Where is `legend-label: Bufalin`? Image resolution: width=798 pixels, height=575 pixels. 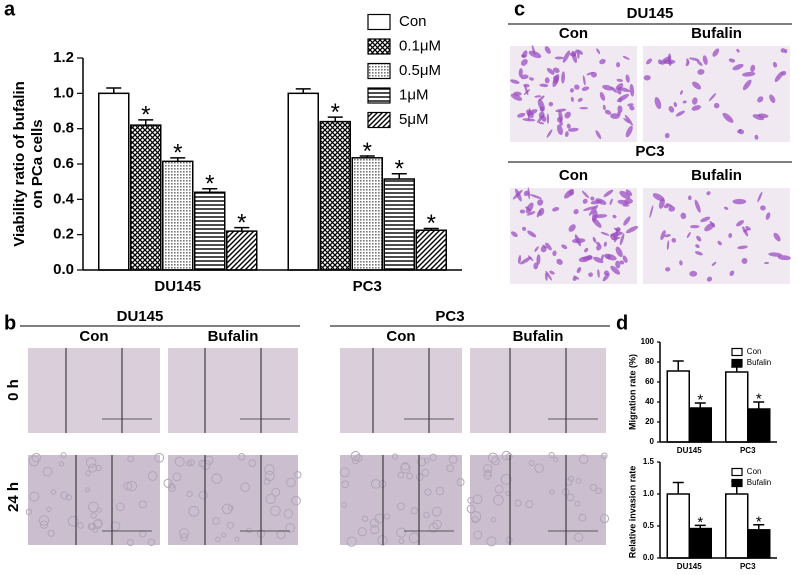 legend-label: Bufalin is located at coordinates (759, 362).